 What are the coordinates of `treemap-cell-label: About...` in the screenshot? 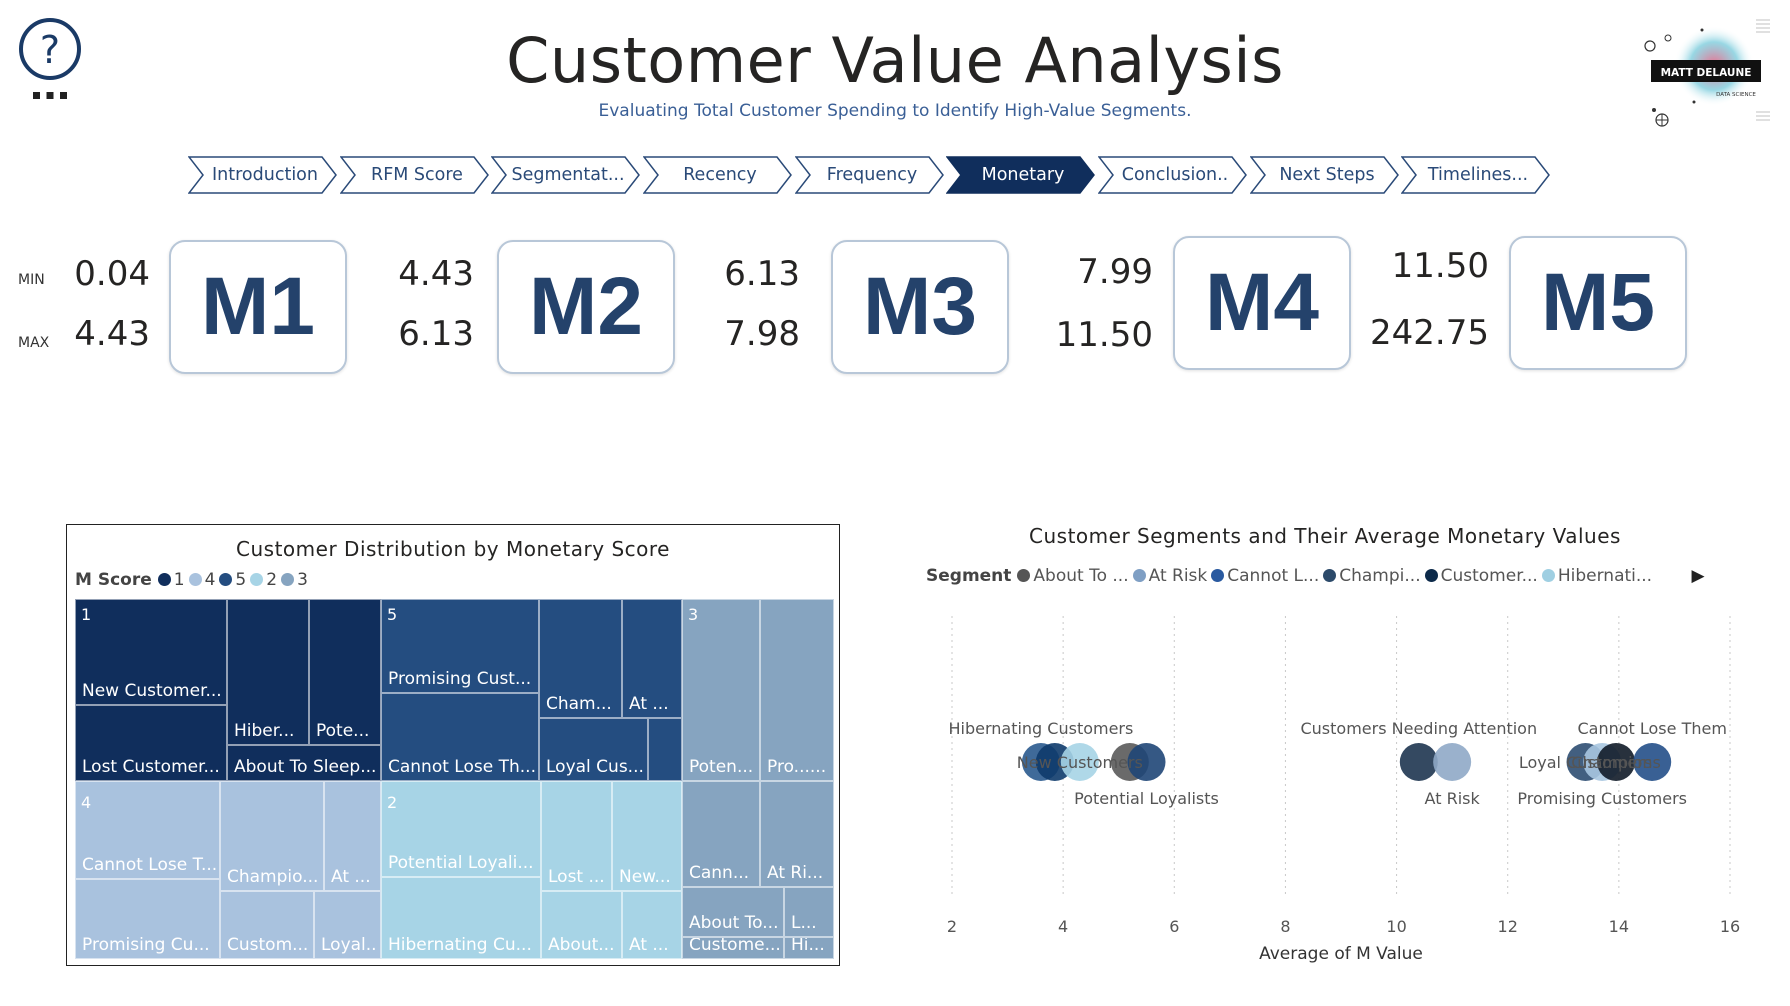 It's located at (581, 945).